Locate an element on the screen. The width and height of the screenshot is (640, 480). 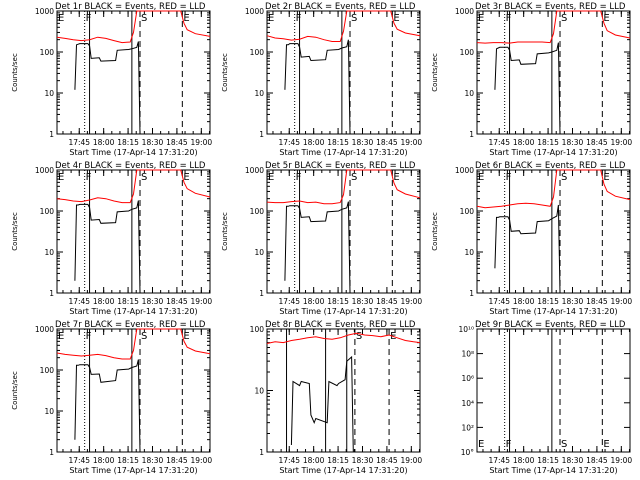
chart-title: Det 8r BLACK = Events, RED = LLD is located at coordinates (340, 325).